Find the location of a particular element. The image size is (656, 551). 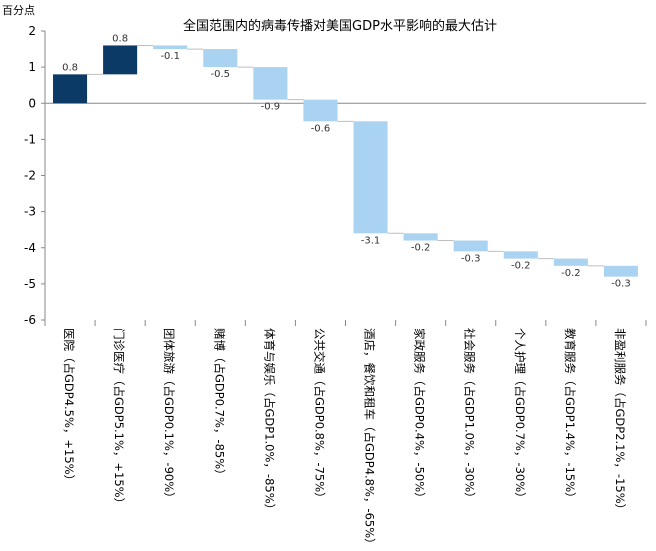

x-category-label: 酒店，餐饮和租车（占GDP4.8%，-65%） is located at coordinates (370, 439).